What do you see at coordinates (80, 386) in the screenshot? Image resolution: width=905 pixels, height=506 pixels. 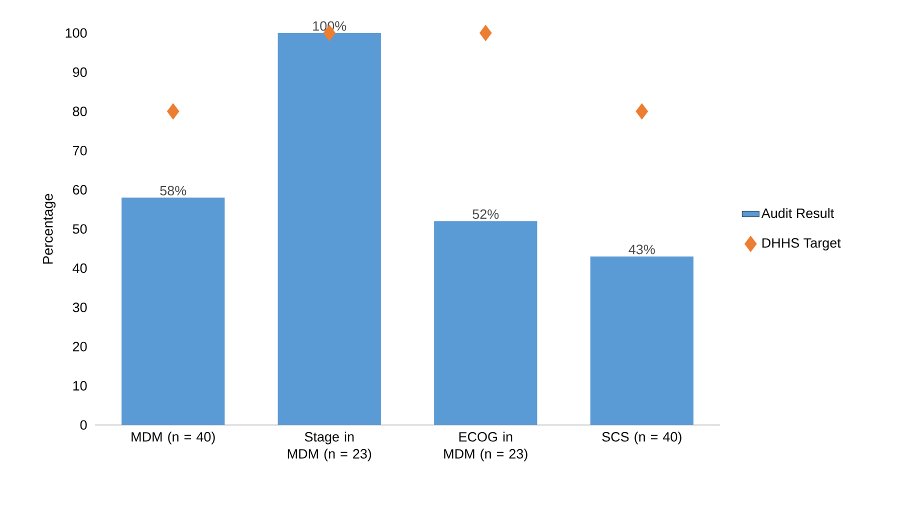 I see `y-tick-label: 10` at bounding box center [80, 386].